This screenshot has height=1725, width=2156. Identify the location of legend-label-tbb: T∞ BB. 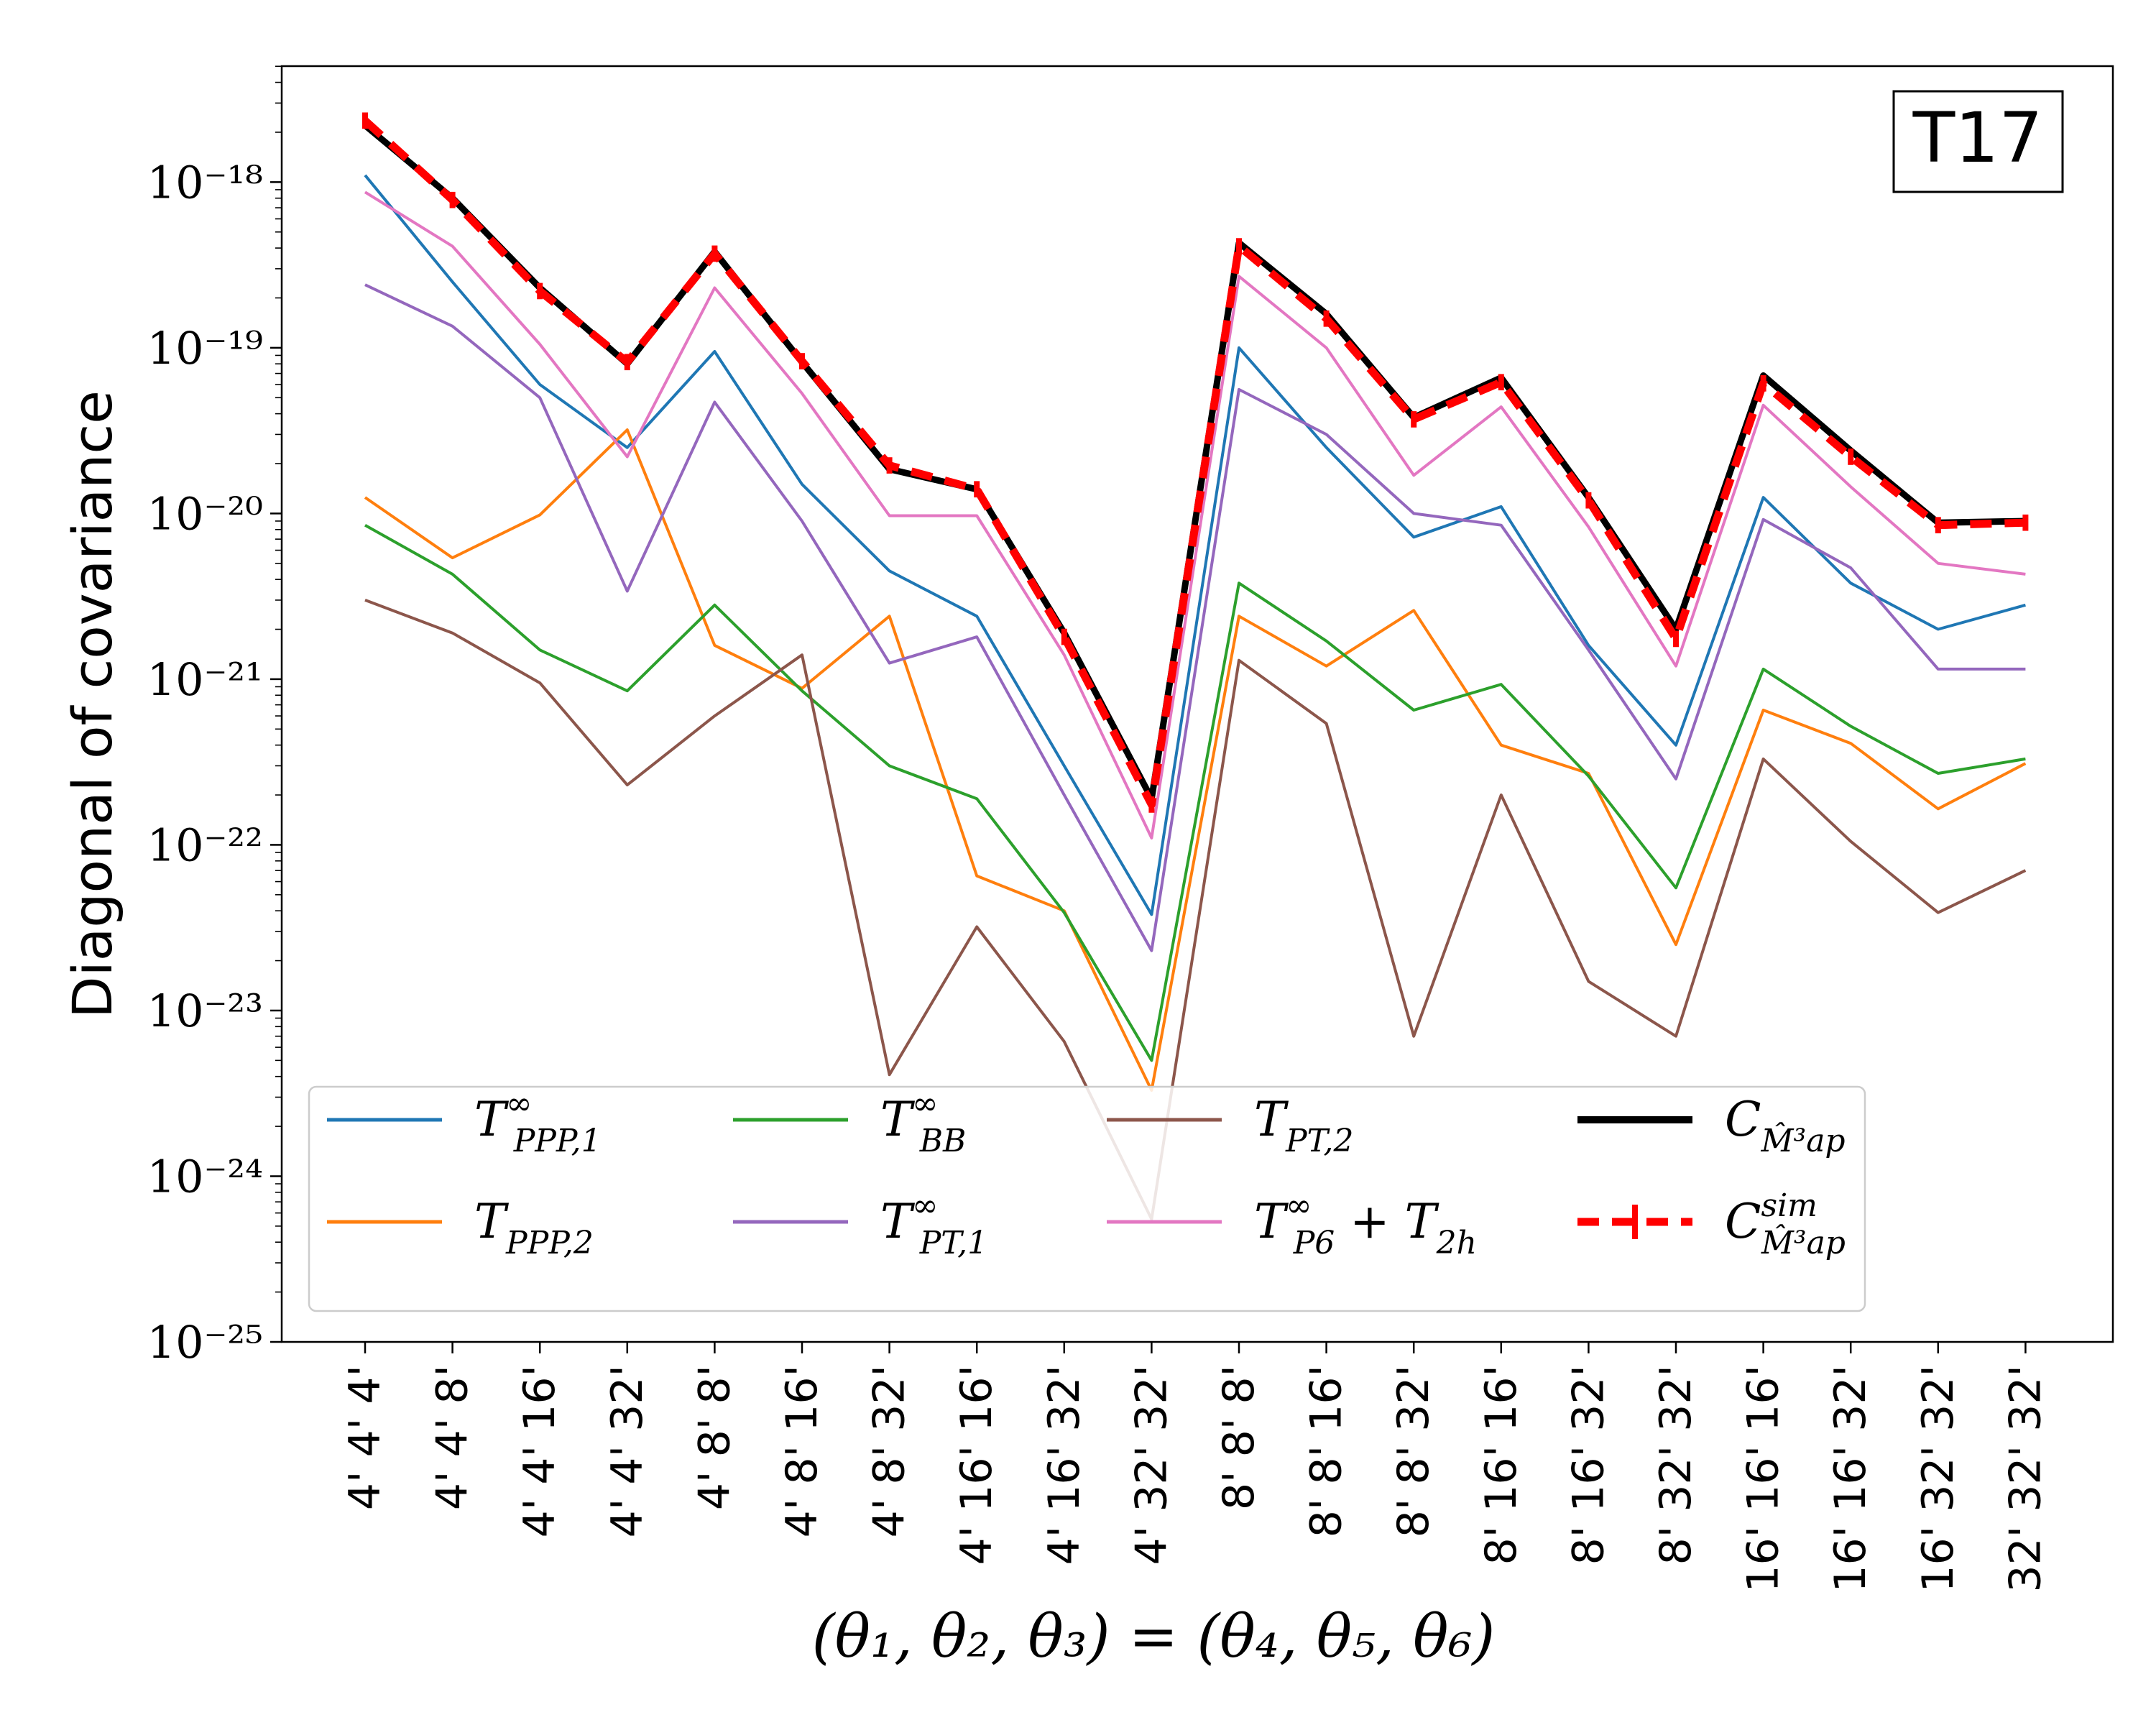
(923, 1122).